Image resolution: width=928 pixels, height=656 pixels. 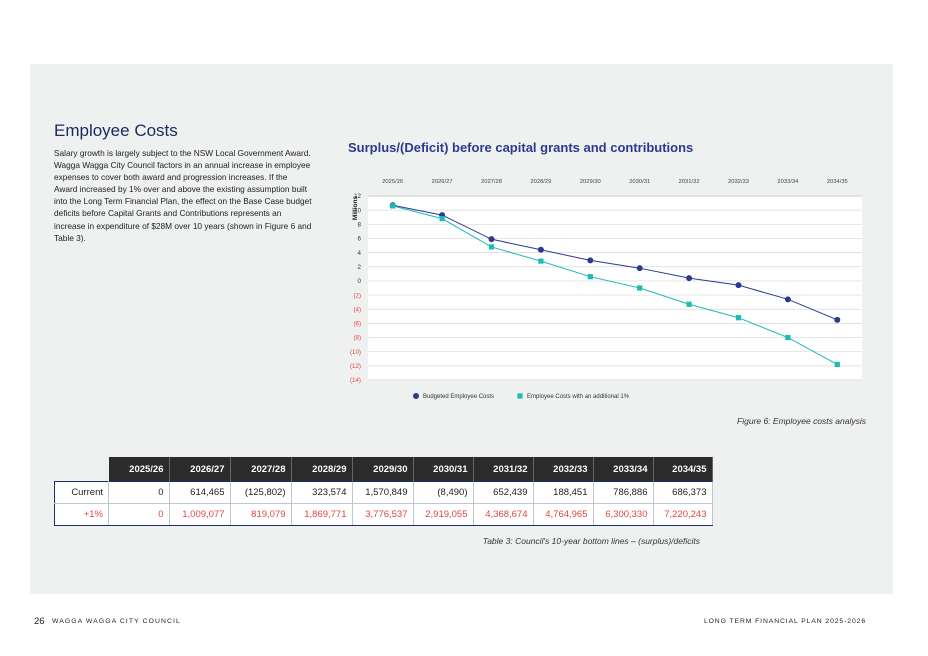 I want to click on table-header-cell: 2034/35, so click(x=683, y=469).